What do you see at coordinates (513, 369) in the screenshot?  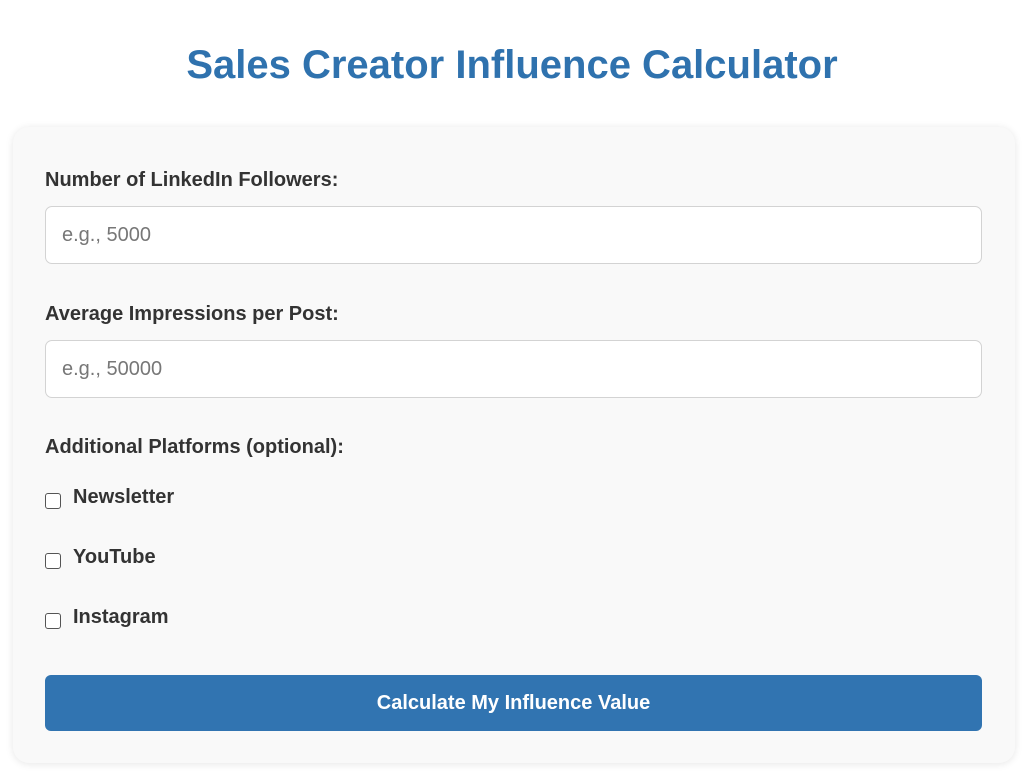 I see `impressions-input` at bounding box center [513, 369].